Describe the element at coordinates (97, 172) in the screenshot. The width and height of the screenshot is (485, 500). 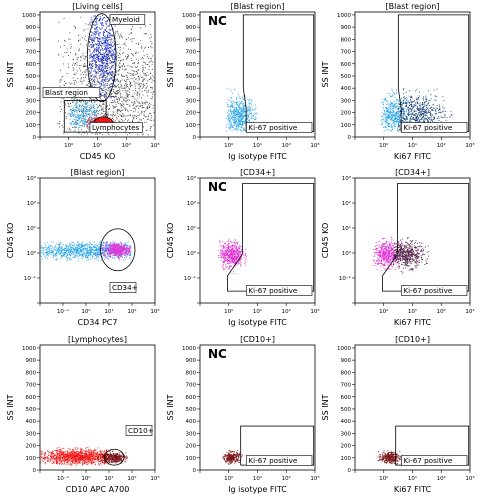
I see `panel-title: [Blast region]` at that location.